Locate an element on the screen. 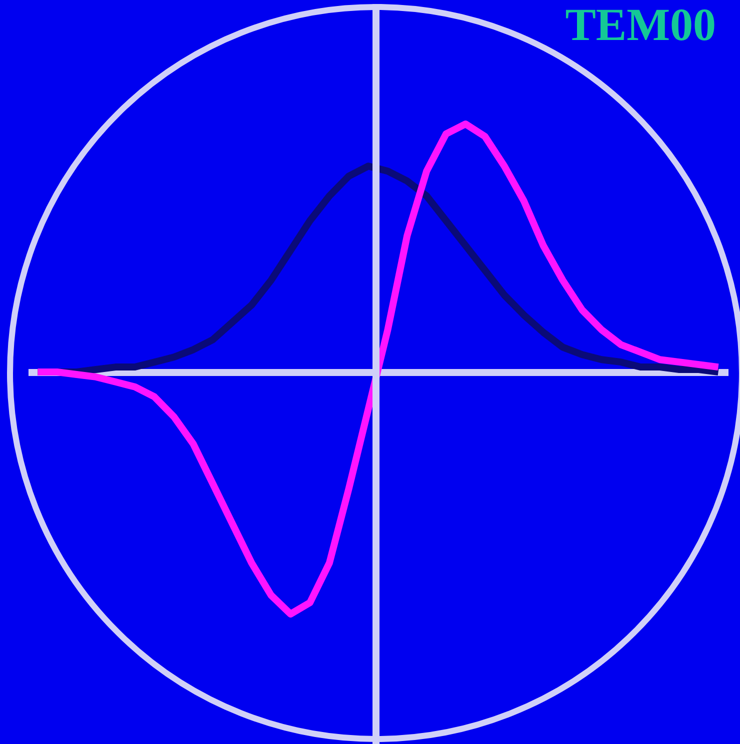 Image resolution: width=740 pixels, height=744 pixels. chart-title: TEM00 is located at coordinates (640, 25).